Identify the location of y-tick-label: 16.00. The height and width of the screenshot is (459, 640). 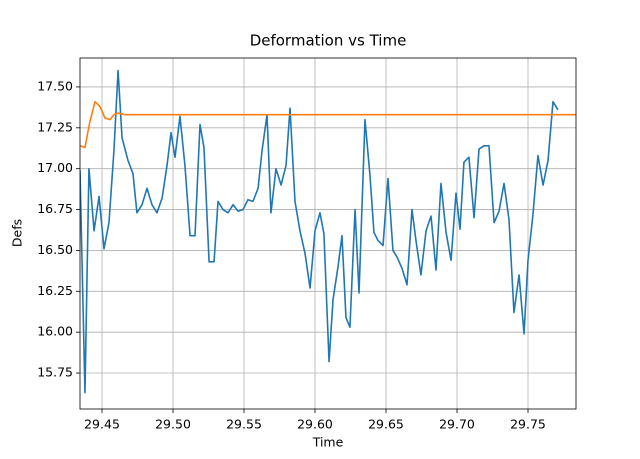
(55, 331).